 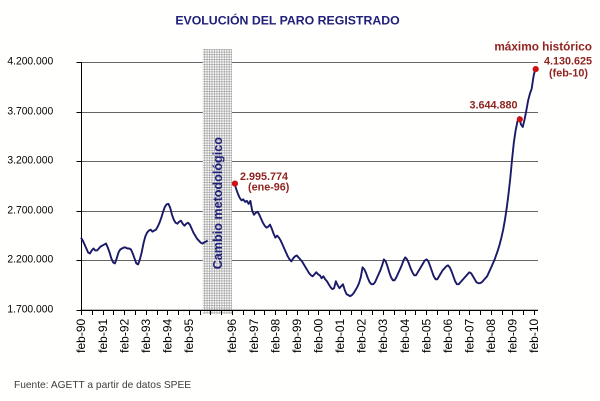 I want to click on svg-text: feb-08, so click(x=491, y=335).